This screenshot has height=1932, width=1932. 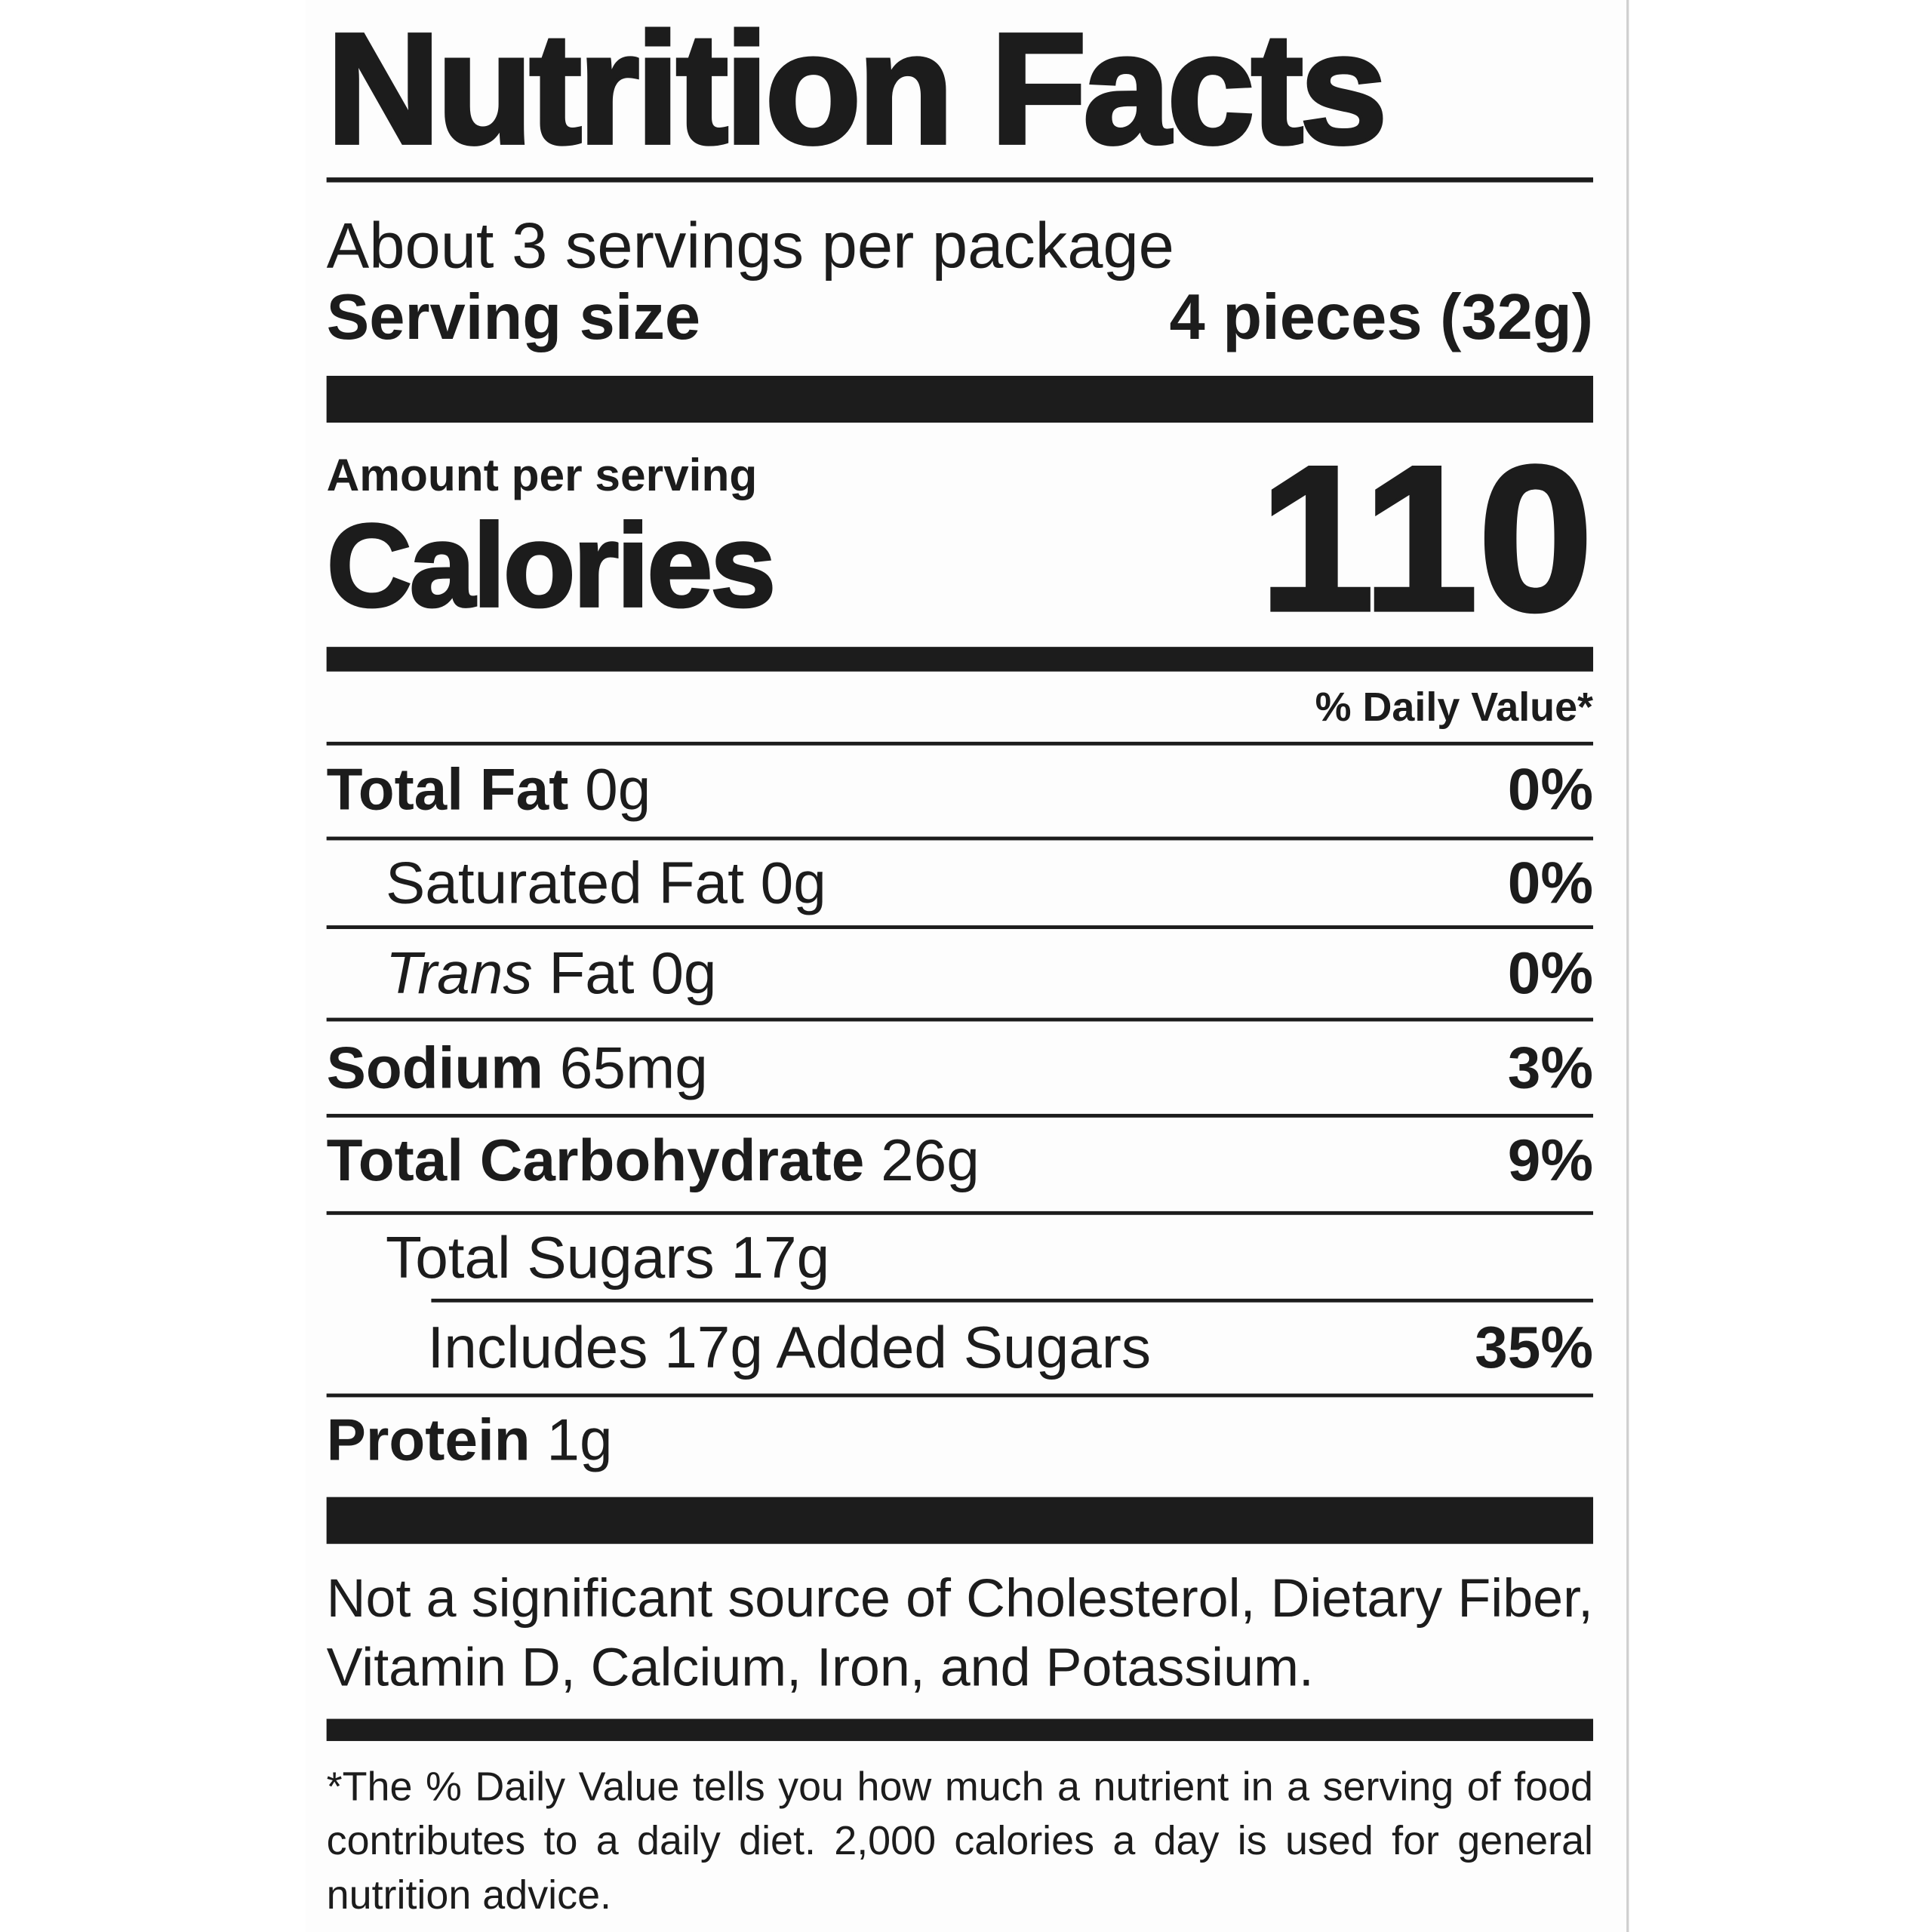 What do you see at coordinates (551, 566) in the screenshot?
I see `calories-label: Calories` at bounding box center [551, 566].